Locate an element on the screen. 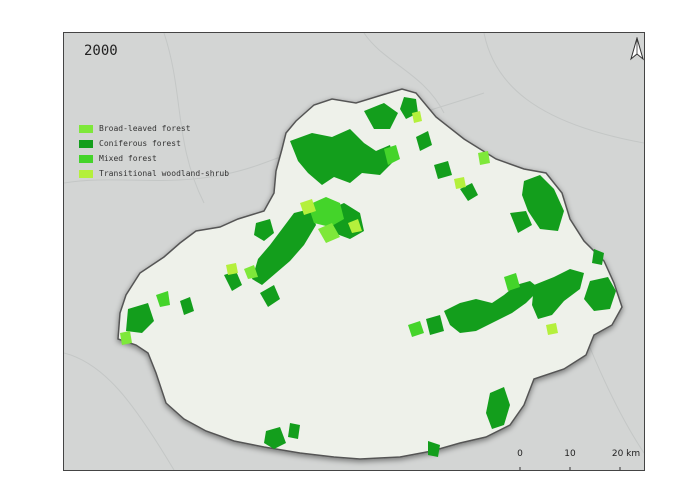 The height and width of the screenshot is (495, 700). scale-label-10: 10 is located at coordinates (570, 454).